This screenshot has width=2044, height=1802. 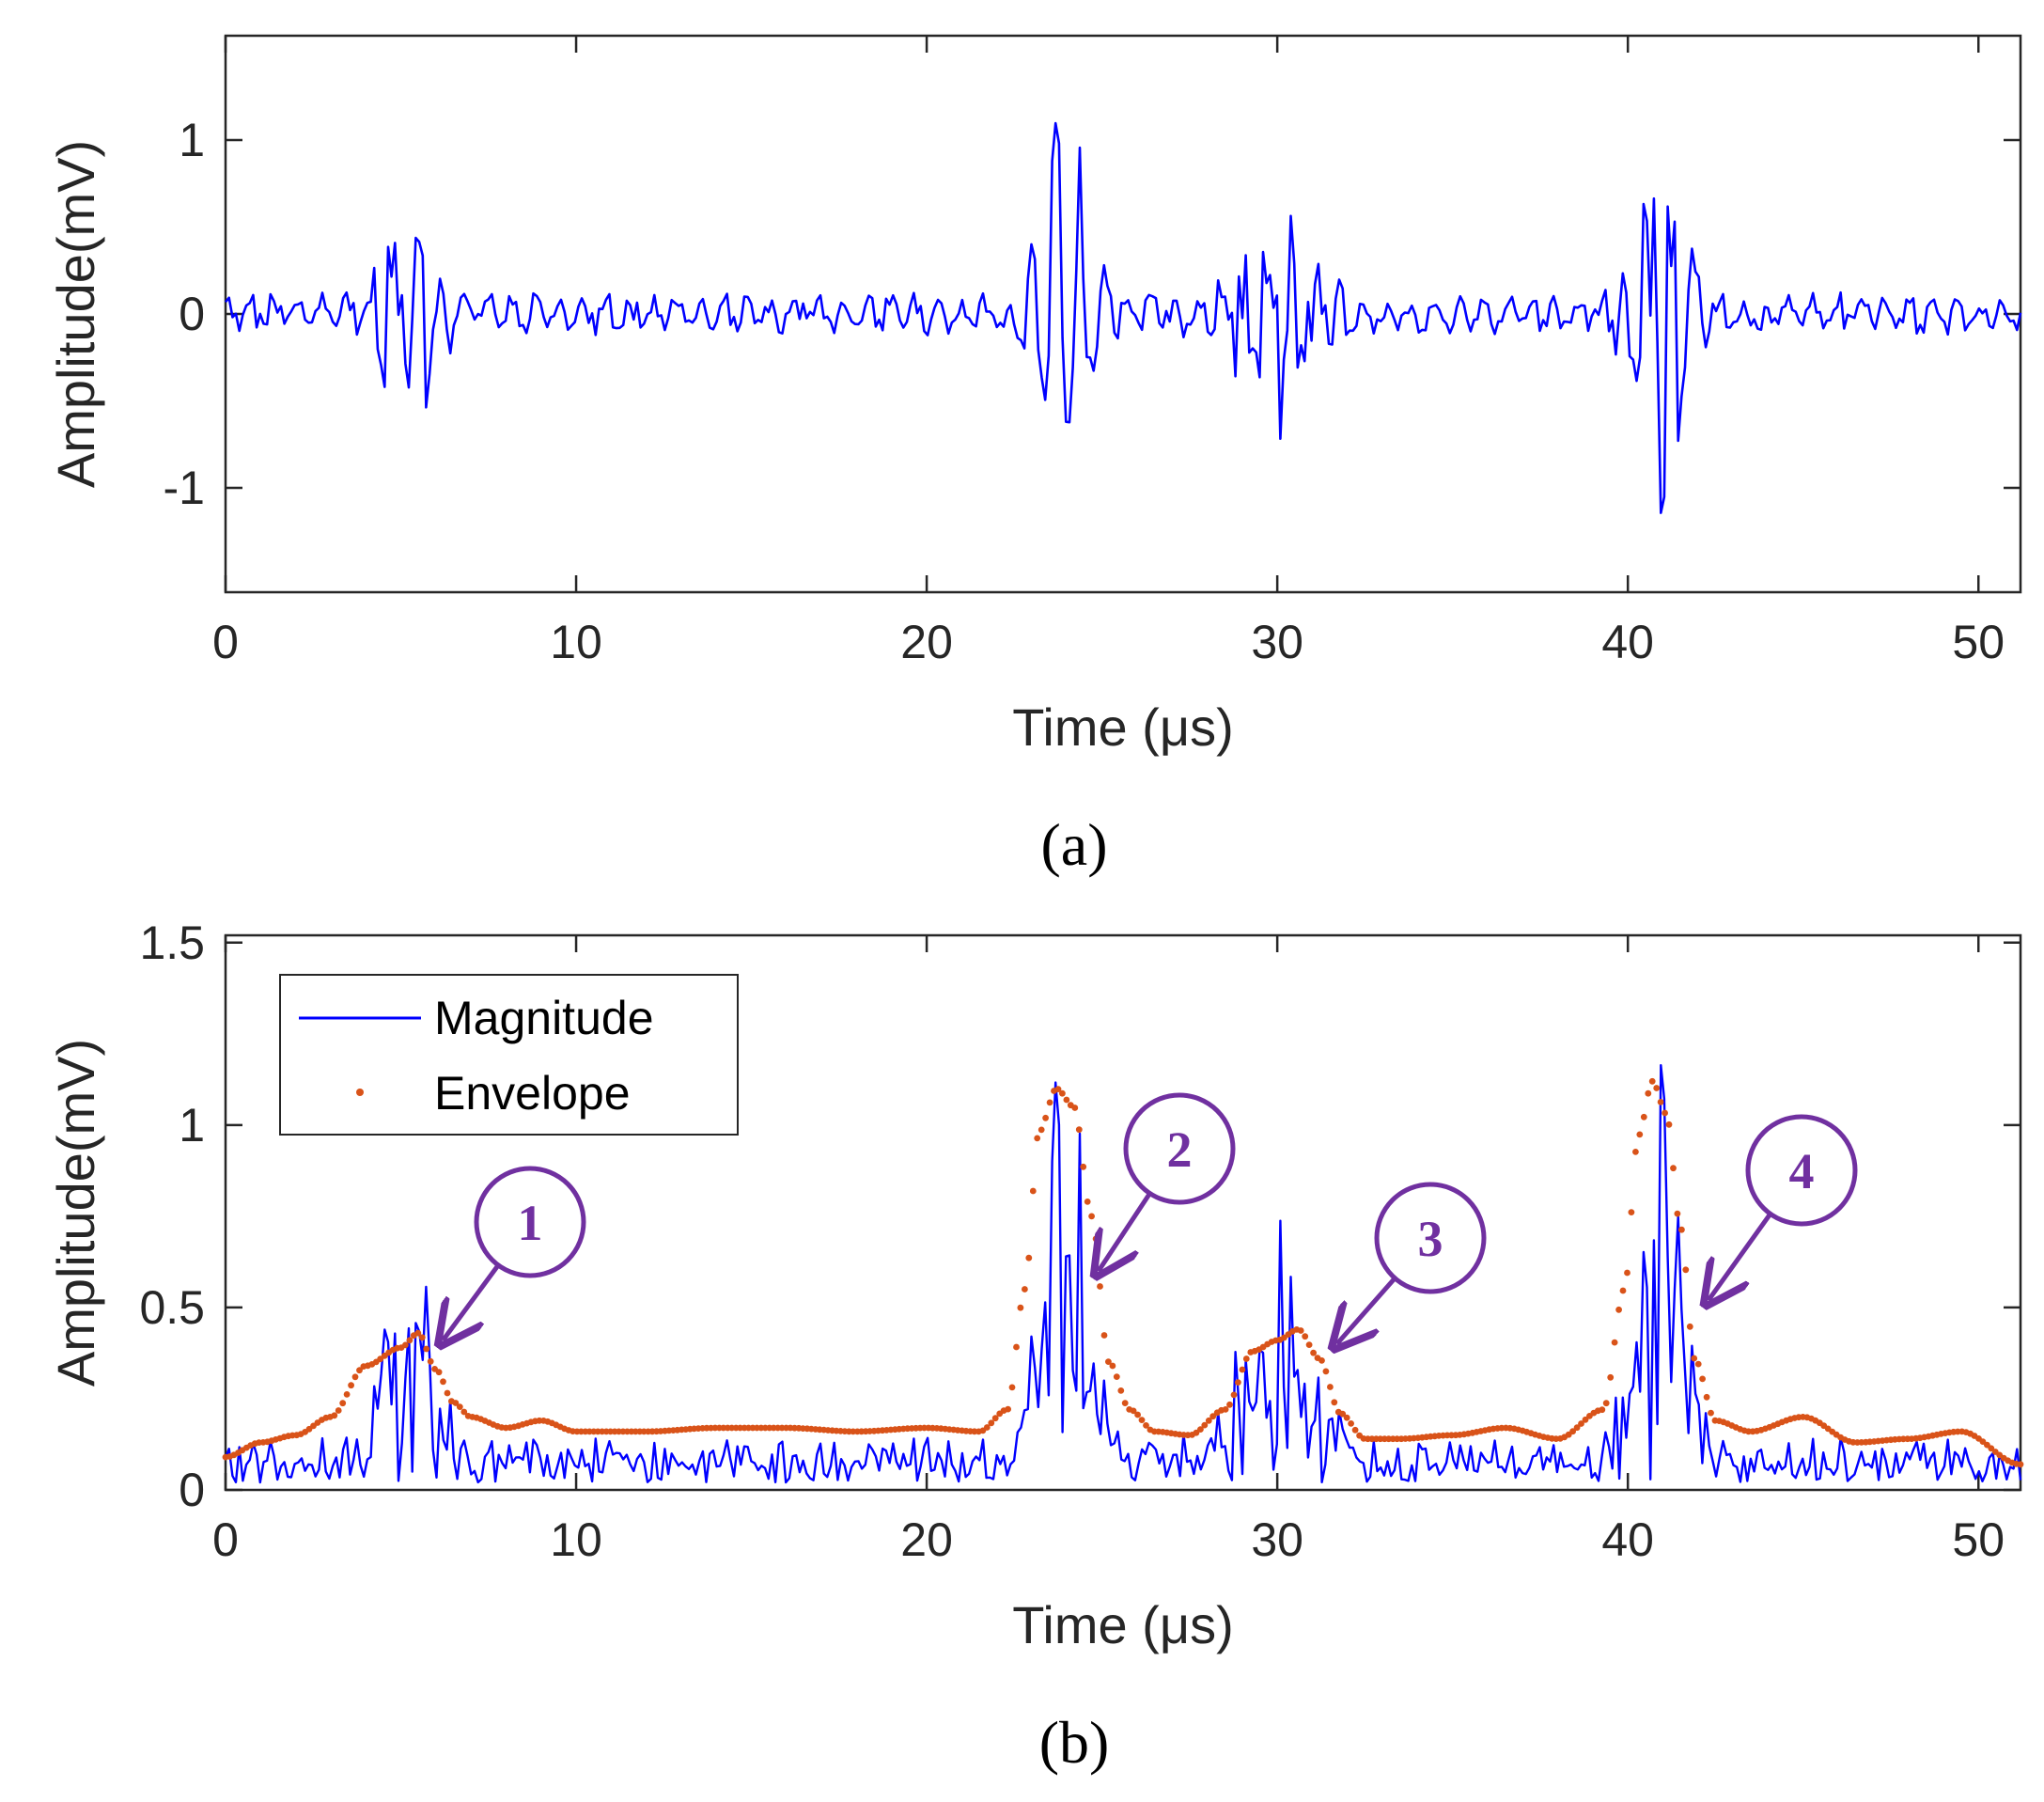 What do you see at coordinates (1150, 1218) in the screenshot?
I see `callouts-b: 1 2 3 4` at bounding box center [1150, 1218].